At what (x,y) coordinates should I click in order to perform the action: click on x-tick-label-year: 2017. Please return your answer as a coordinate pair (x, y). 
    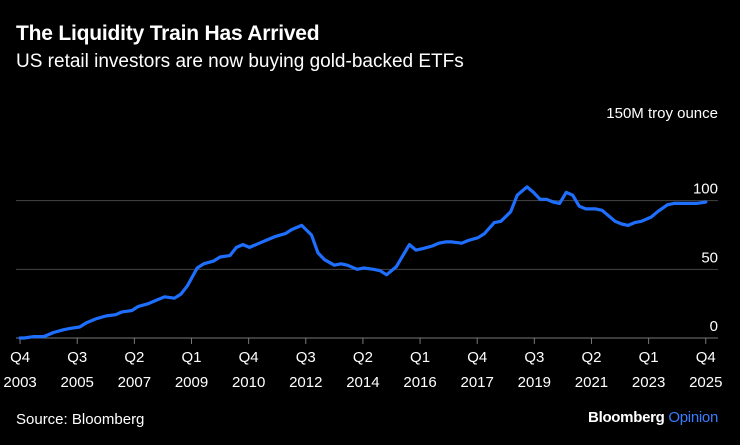
    Looking at the image, I should click on (477, 382).